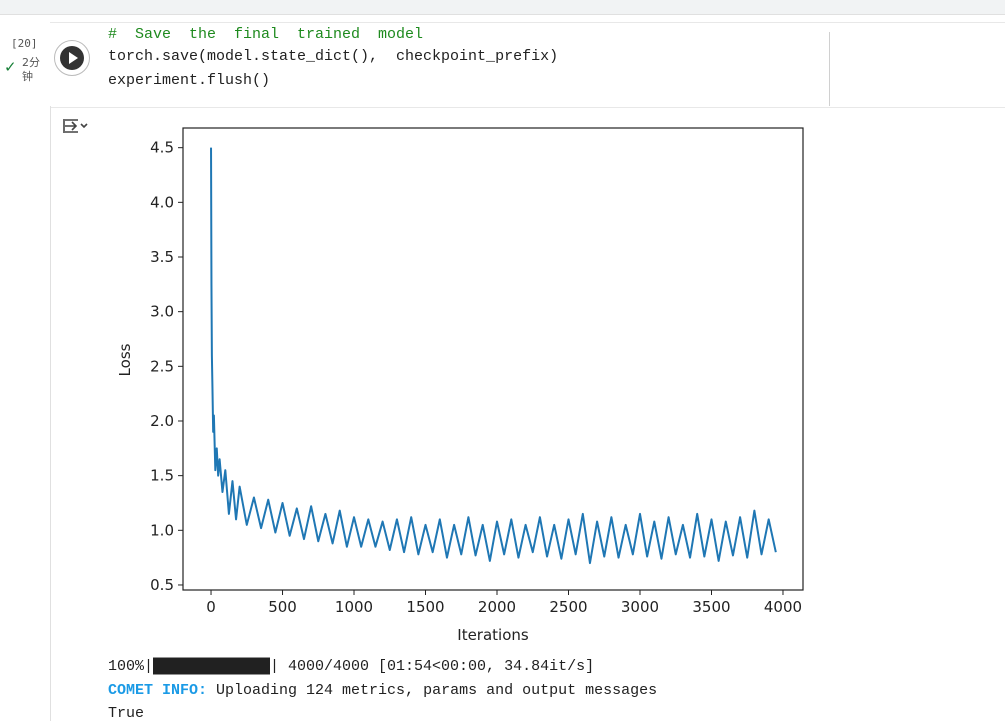 This screenshot has height=722, width=1005. I want to click on x-tick-label: 2000, so click(497, 607).